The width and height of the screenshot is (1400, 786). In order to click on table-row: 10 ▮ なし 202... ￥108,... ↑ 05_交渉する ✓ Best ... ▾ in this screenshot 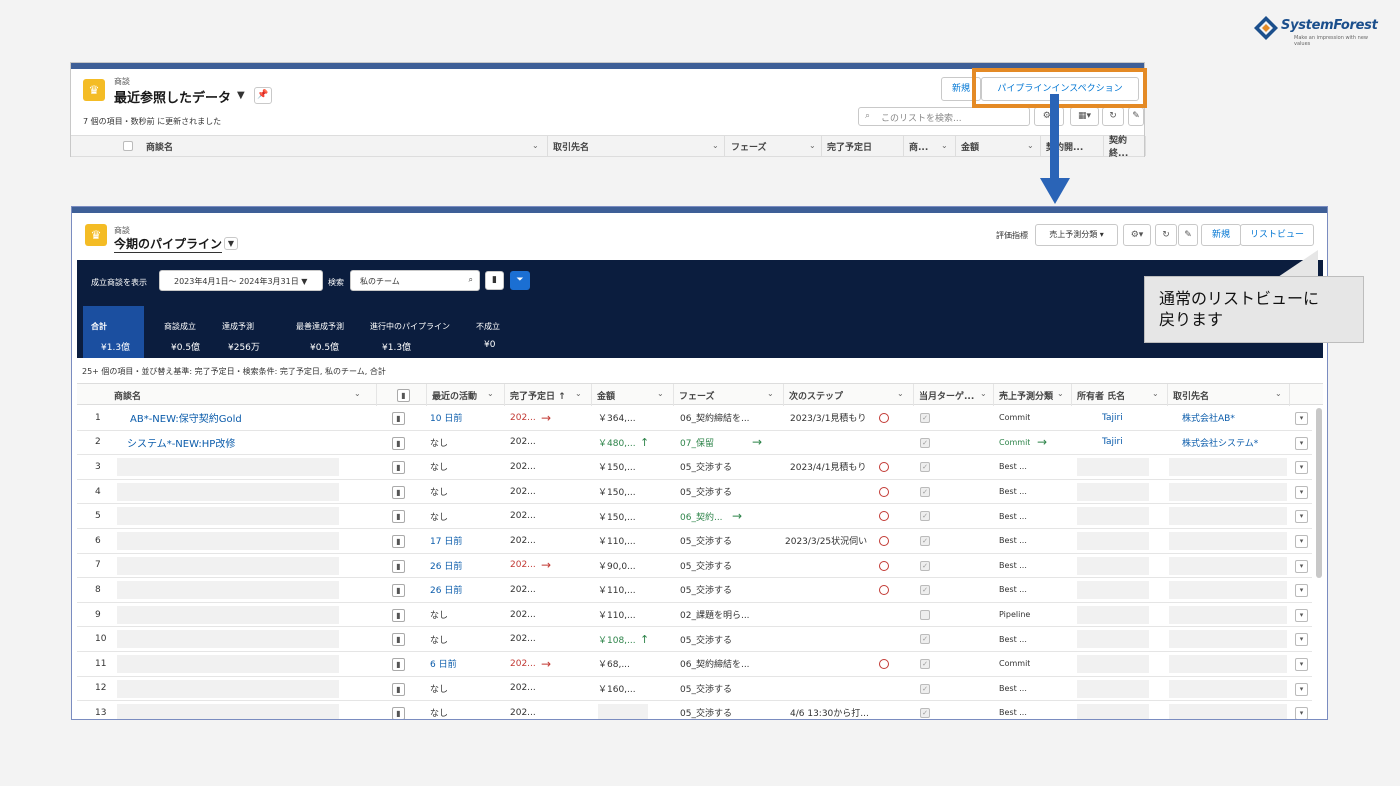, I will do `click(694, 639)`.